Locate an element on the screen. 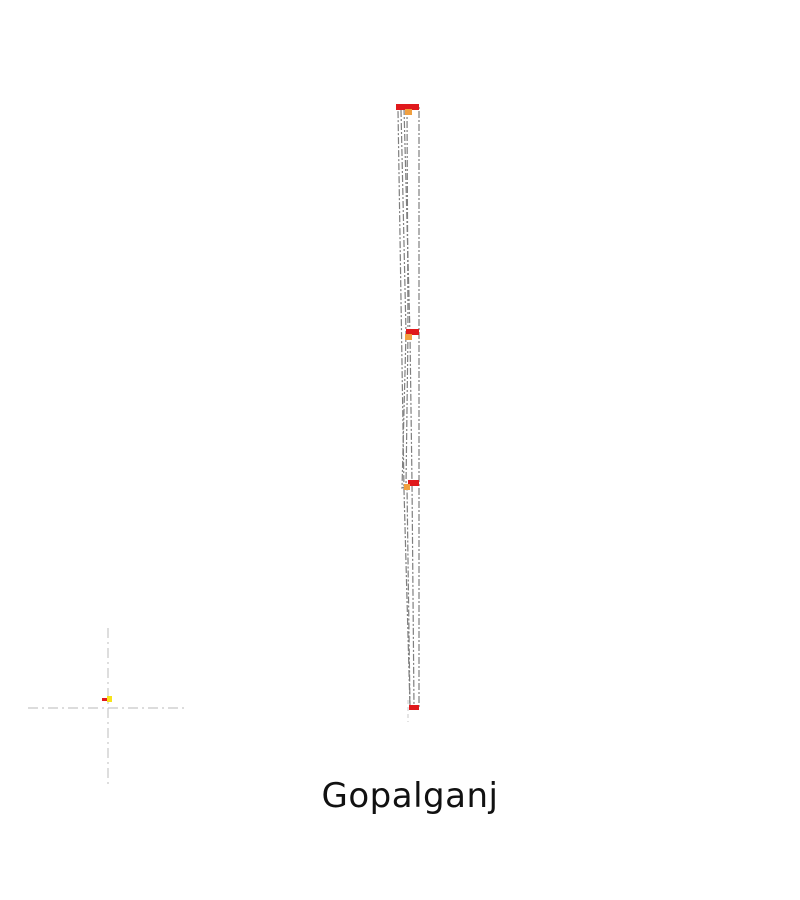 The width and height of the screenshot is (800, 900). marker-lower-red is located at coordinates (413, 483).